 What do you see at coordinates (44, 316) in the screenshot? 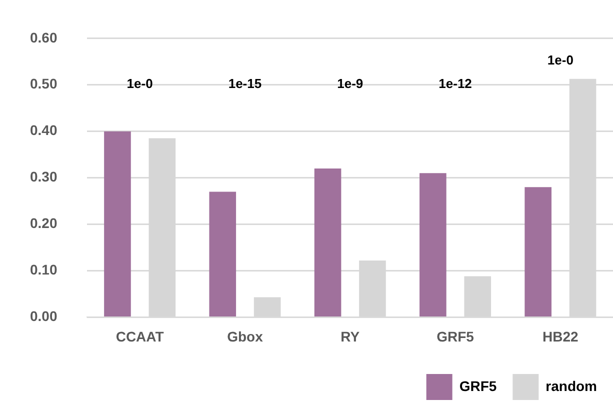
I see `y-tick-label: 0.00` at bounding box center [44, 316].